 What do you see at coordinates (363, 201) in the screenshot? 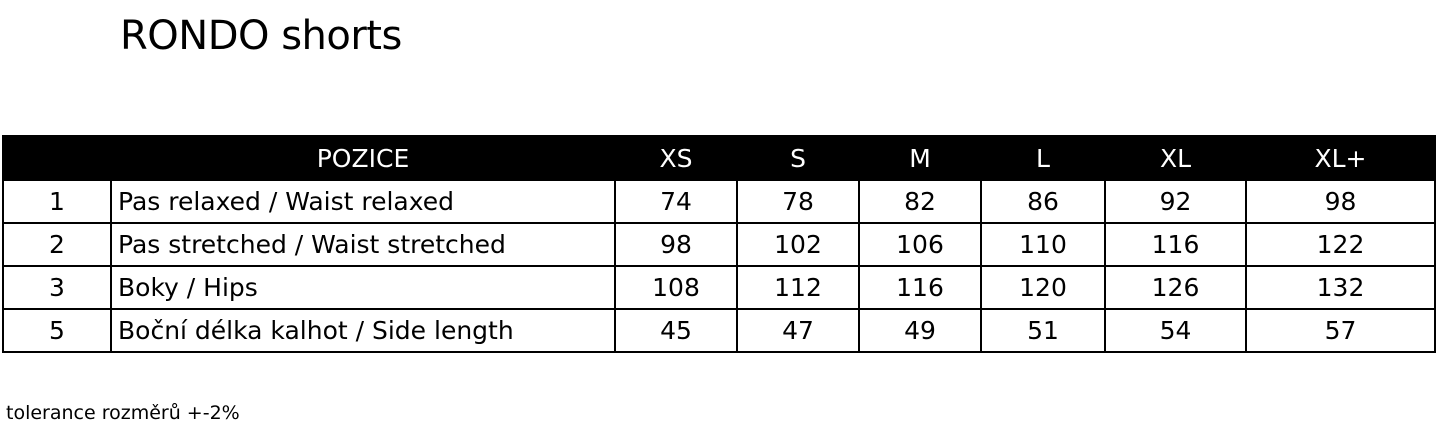
I see `row-label: Pas relaxed / Waist relaxed` at bounding box center [363, 201].